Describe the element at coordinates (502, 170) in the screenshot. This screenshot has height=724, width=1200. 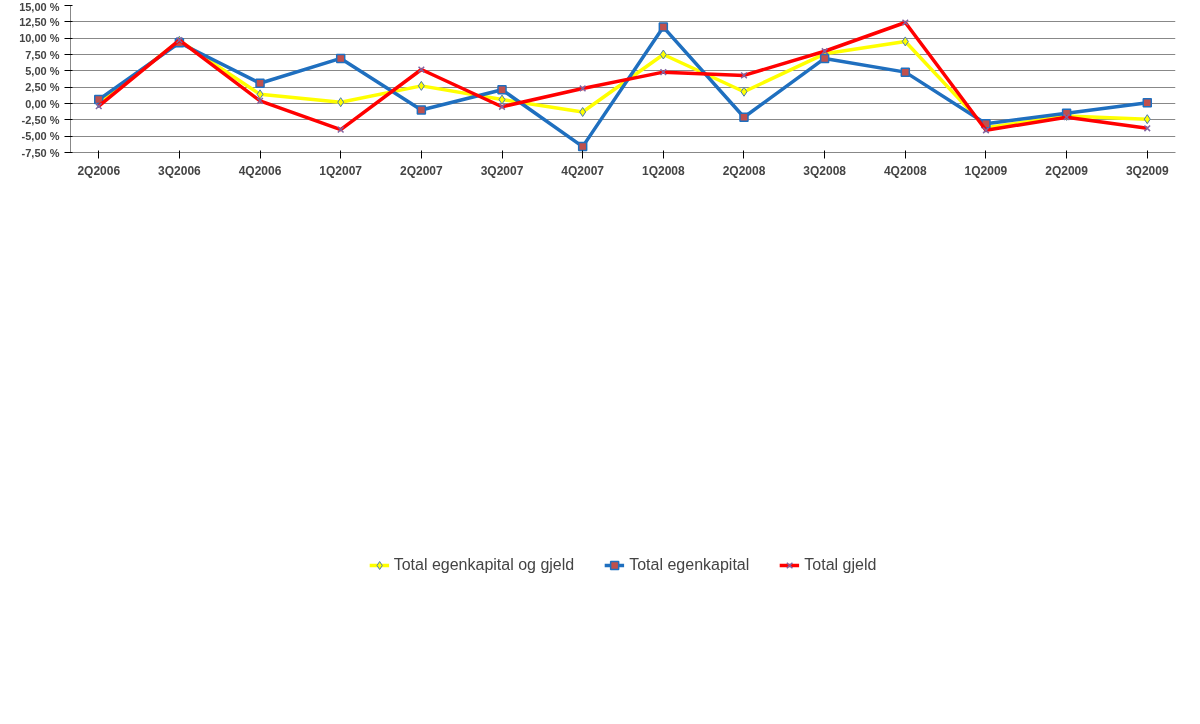
I see `x-tick-label: 3Q2007` at that location.